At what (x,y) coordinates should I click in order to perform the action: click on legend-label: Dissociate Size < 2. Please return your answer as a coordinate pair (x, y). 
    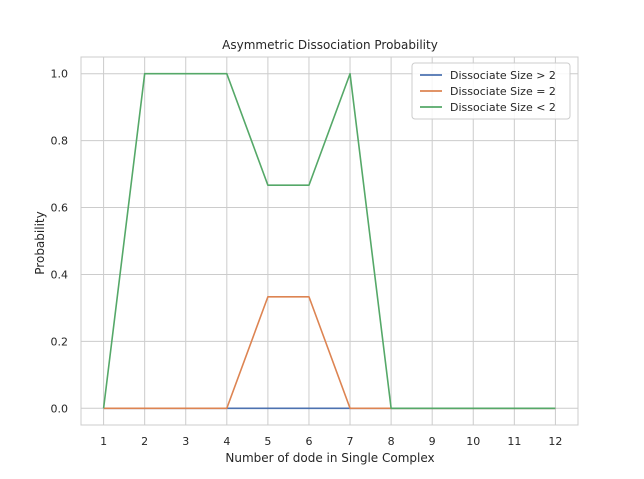
    Looking at the image, I should click on (503, 107).